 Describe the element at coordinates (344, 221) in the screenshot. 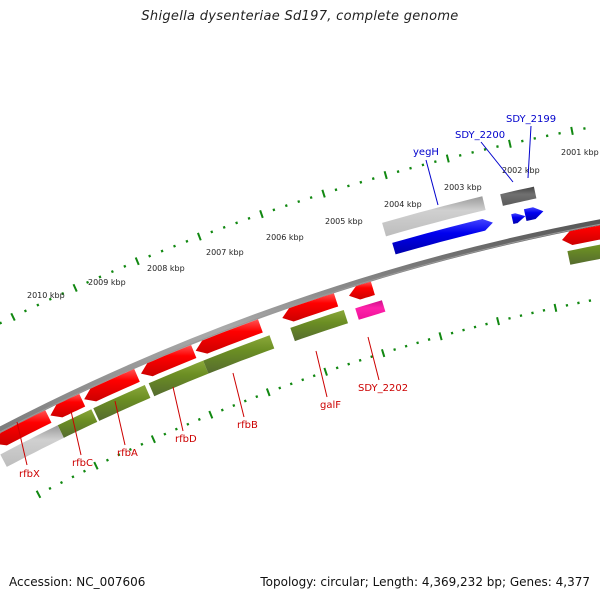

I see `ruler-kbp-label: 2005 kbp` at that location.